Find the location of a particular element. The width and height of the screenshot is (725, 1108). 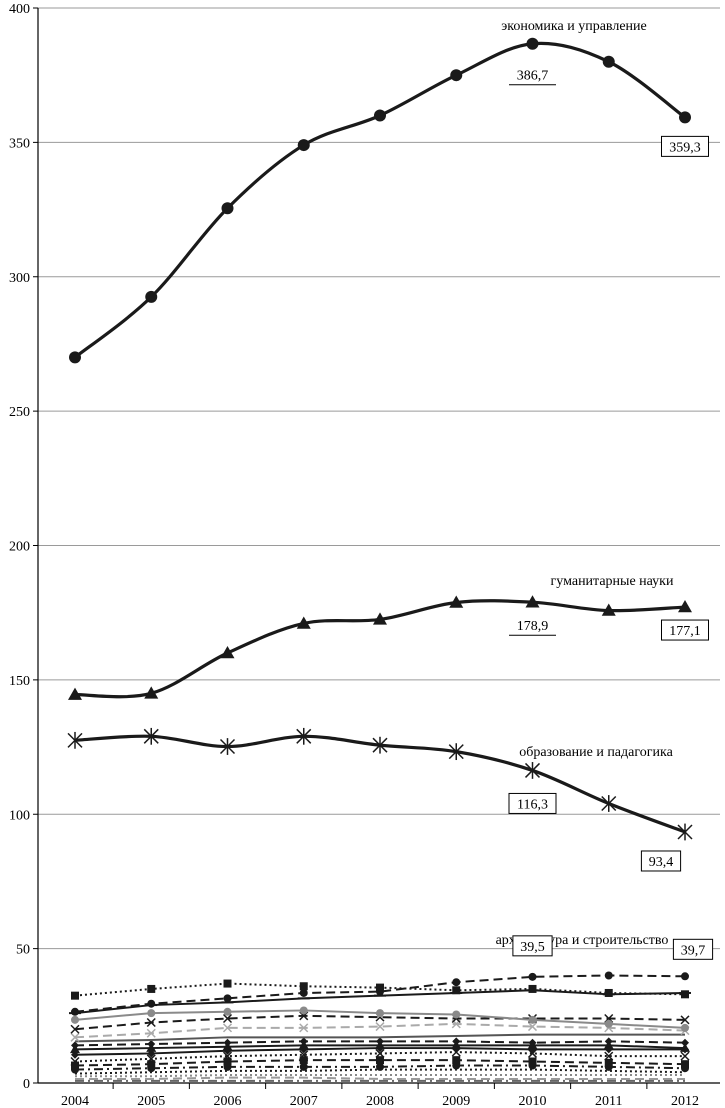

data-label: 386,7 is located at coordinates (533, 76).